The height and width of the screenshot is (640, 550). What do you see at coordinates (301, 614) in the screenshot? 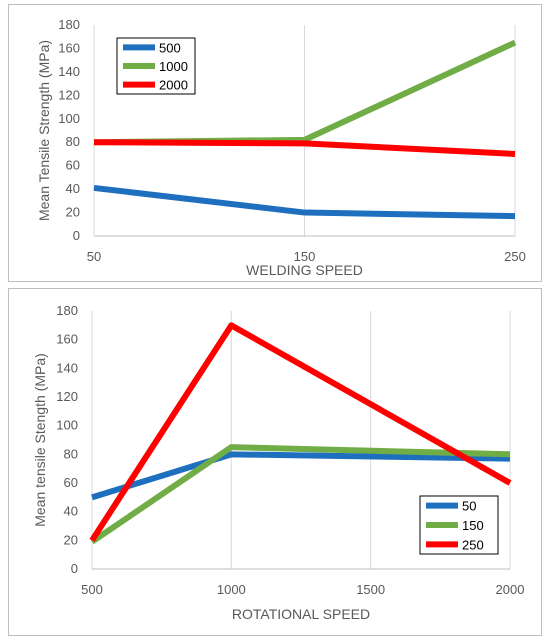
I see `x-axis-title: ROTATIONAL SPEED` at bounding box center [301, 614].